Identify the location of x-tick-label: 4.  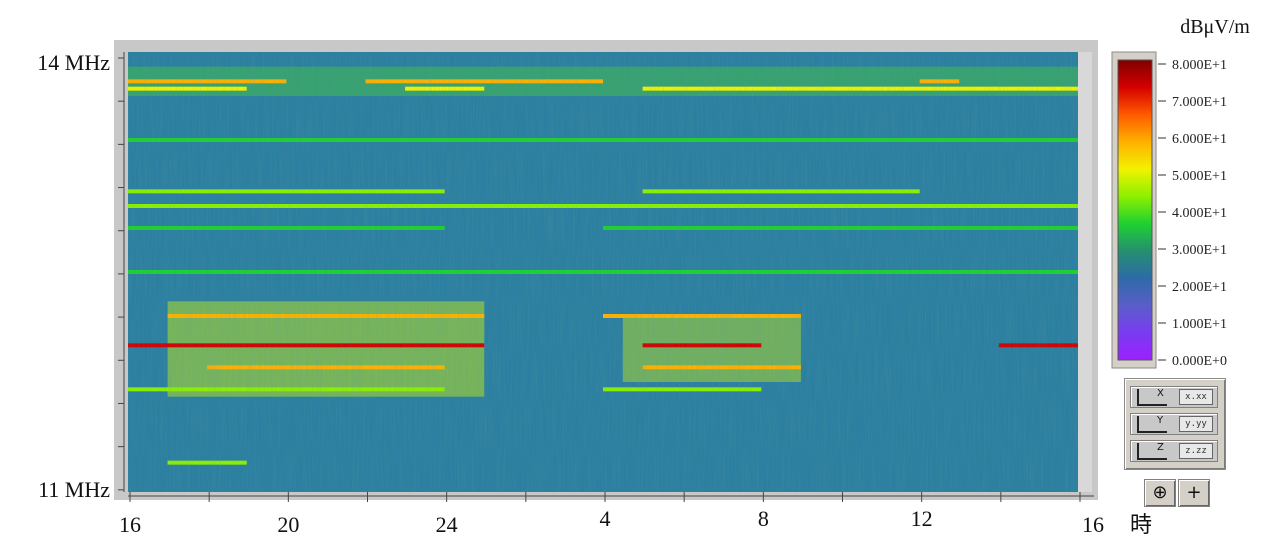
(605, 518).